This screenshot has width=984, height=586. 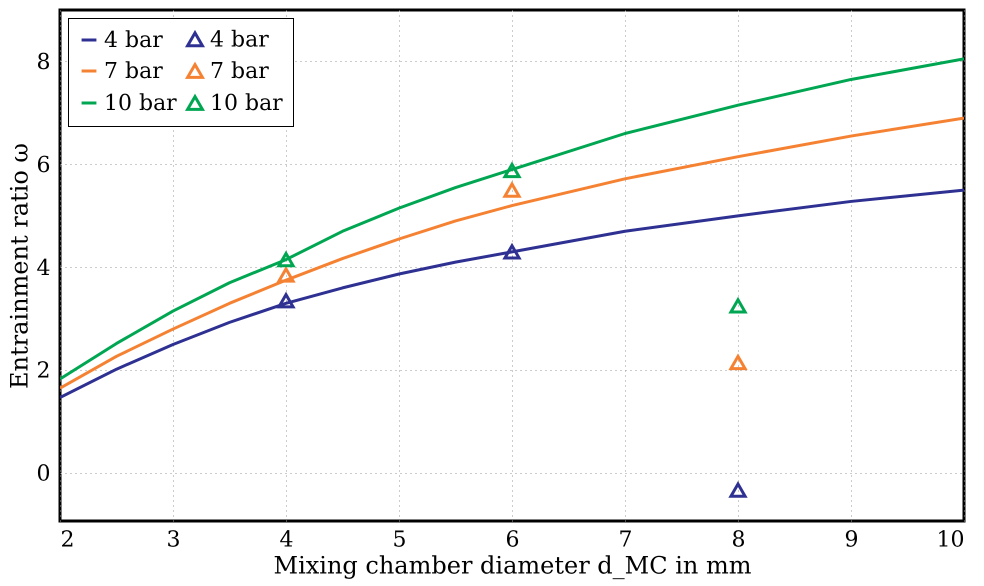 I want to click on x-tick-label: 6, so click(x=513, y=540).